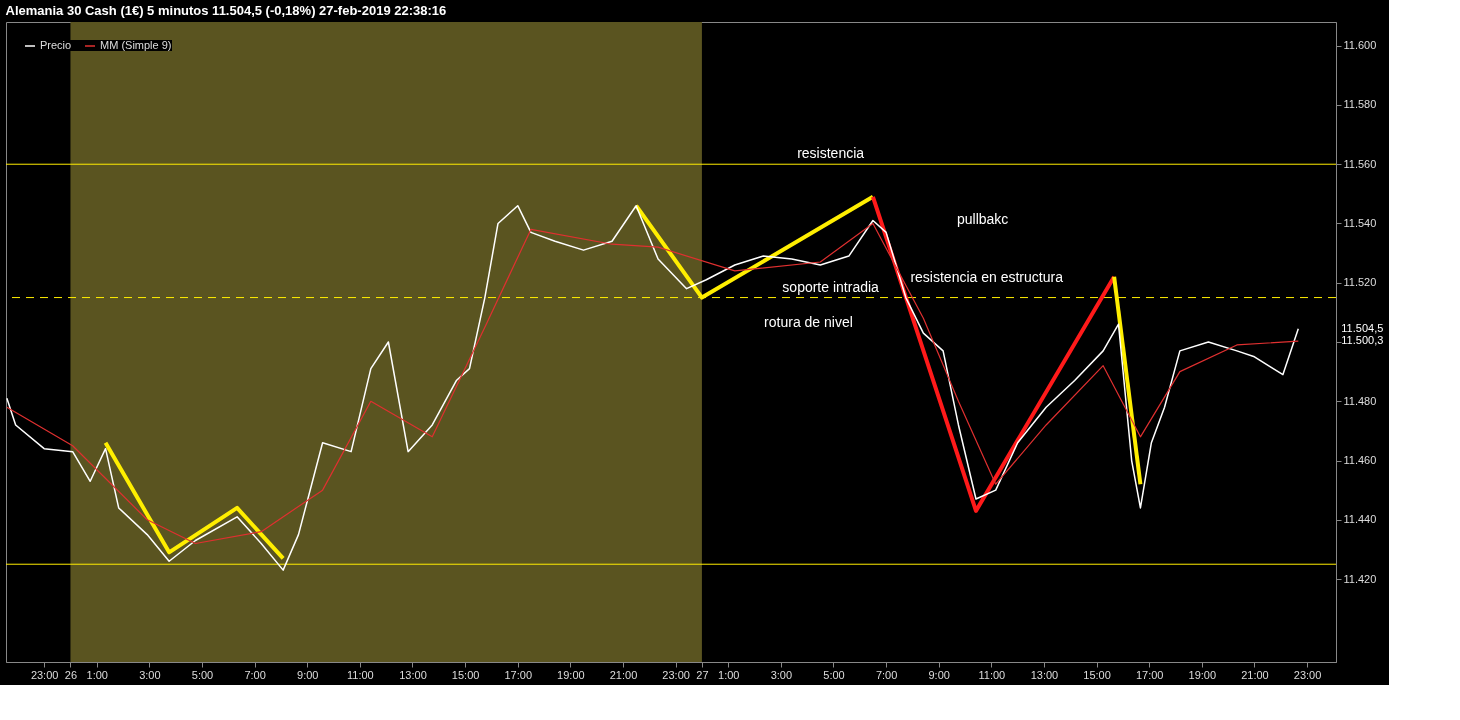  Describe the element at coordinates (1360, 104) in the screenshot. I see `y-tick-label: 11.580` at that location.